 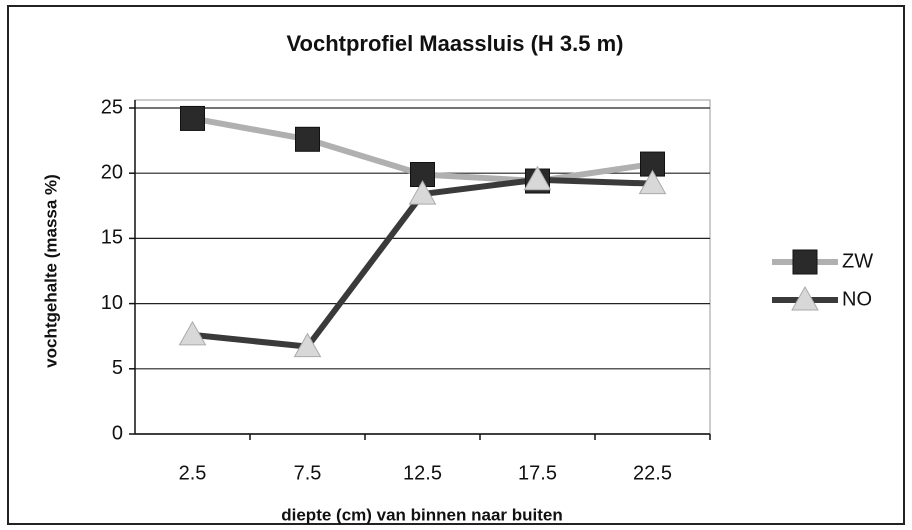 I want to click on y-tick-label: 15, so click(x=112, y=238).